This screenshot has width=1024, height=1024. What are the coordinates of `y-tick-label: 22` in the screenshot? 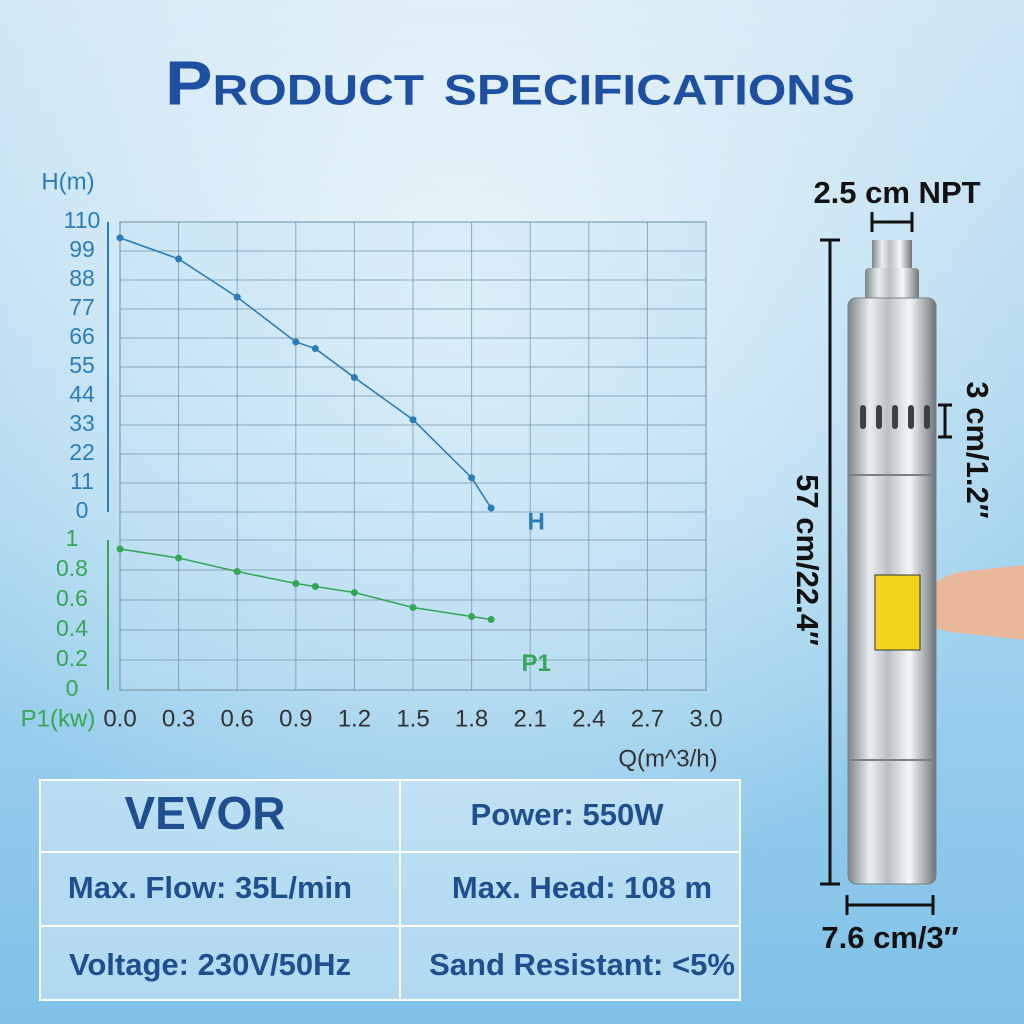 It's located at (82, 452).